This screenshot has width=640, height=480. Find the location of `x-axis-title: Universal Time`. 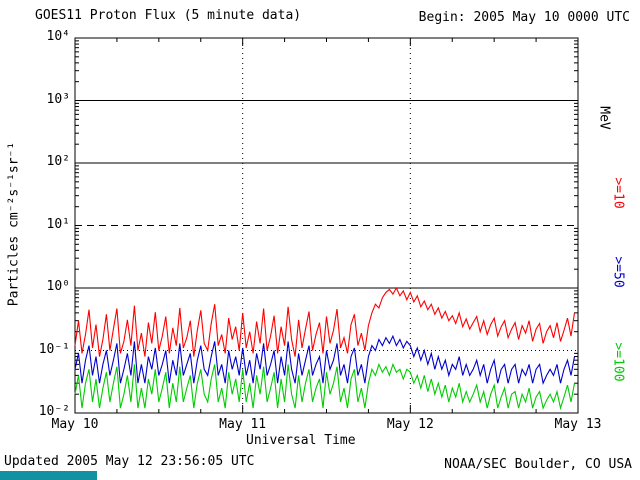

x-axis-title: Universal Time is located at coordinates (301, 440).